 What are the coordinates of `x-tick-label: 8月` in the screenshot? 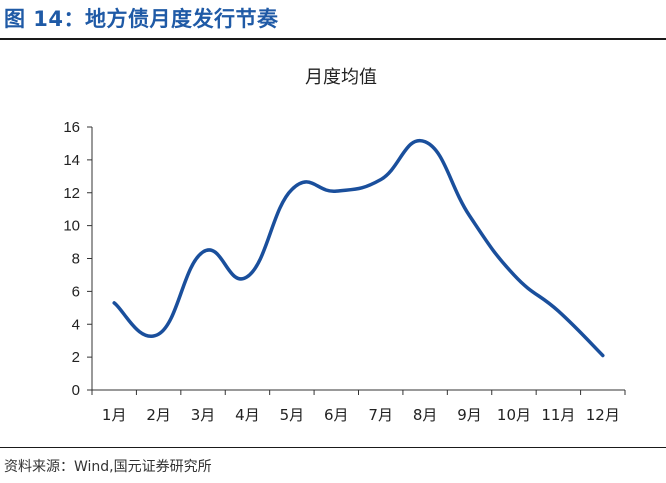 It's located at (425, 415).